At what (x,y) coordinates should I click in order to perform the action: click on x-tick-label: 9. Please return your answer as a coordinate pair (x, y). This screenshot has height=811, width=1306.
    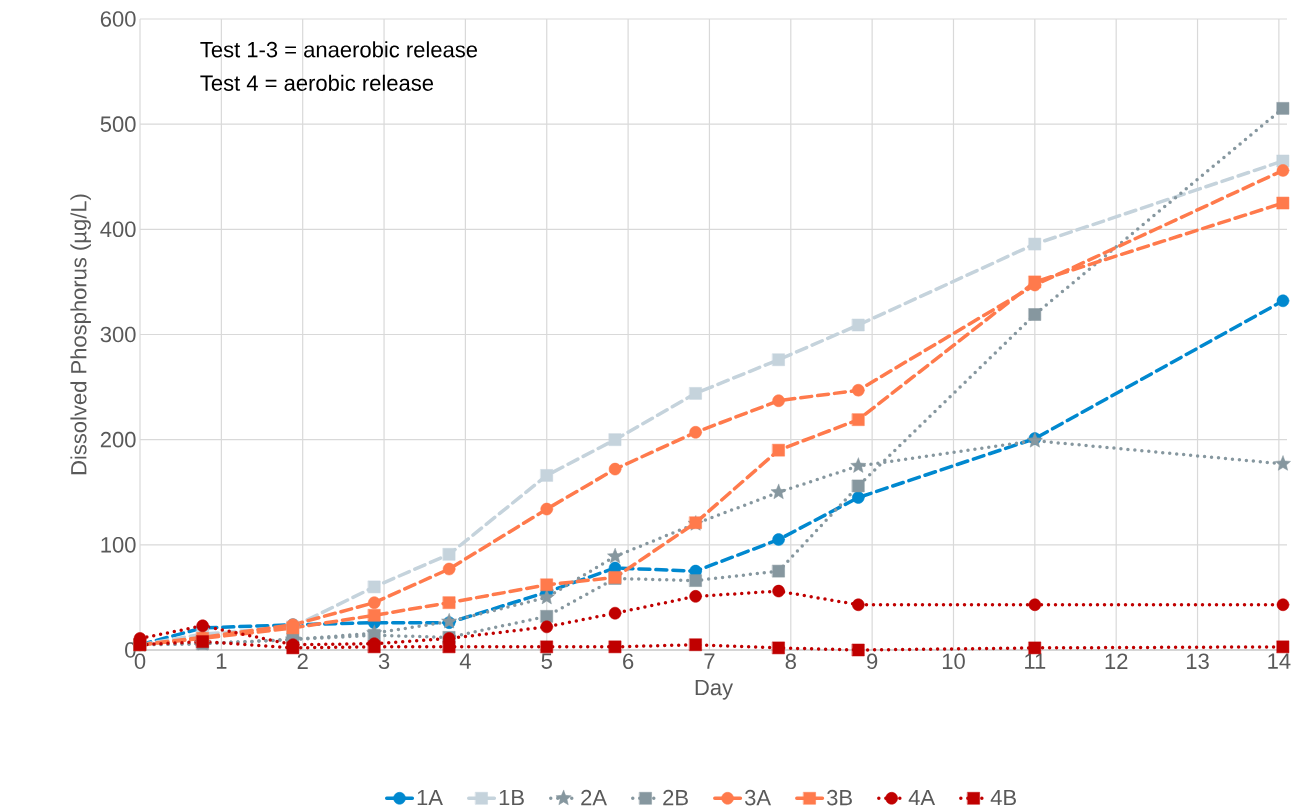
    Looking at the image, I should click on (872, 661).